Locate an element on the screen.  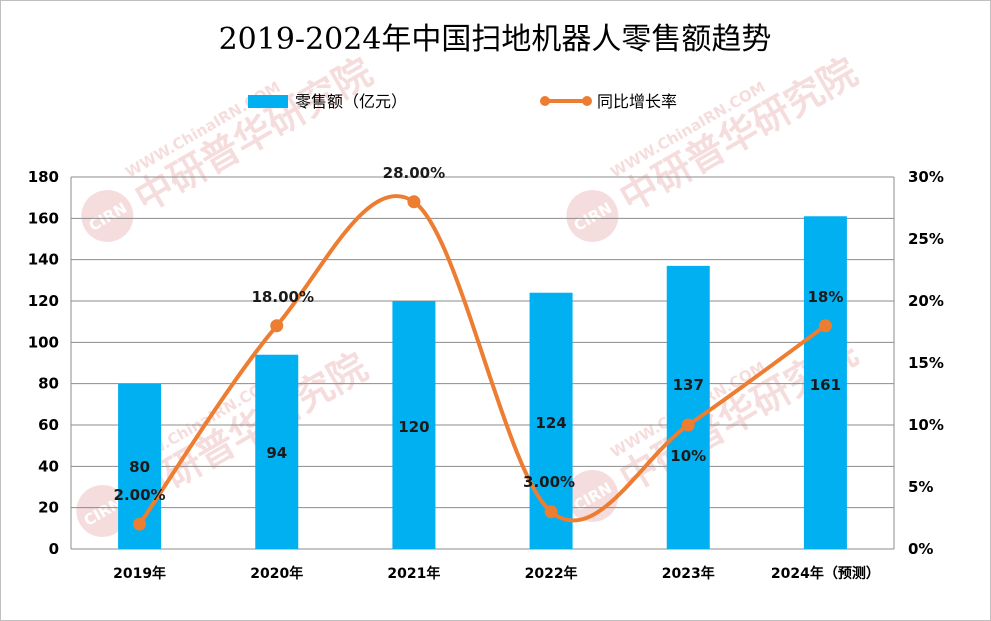
y-right-tick-label: 20% is located at coordinates (926, 301).